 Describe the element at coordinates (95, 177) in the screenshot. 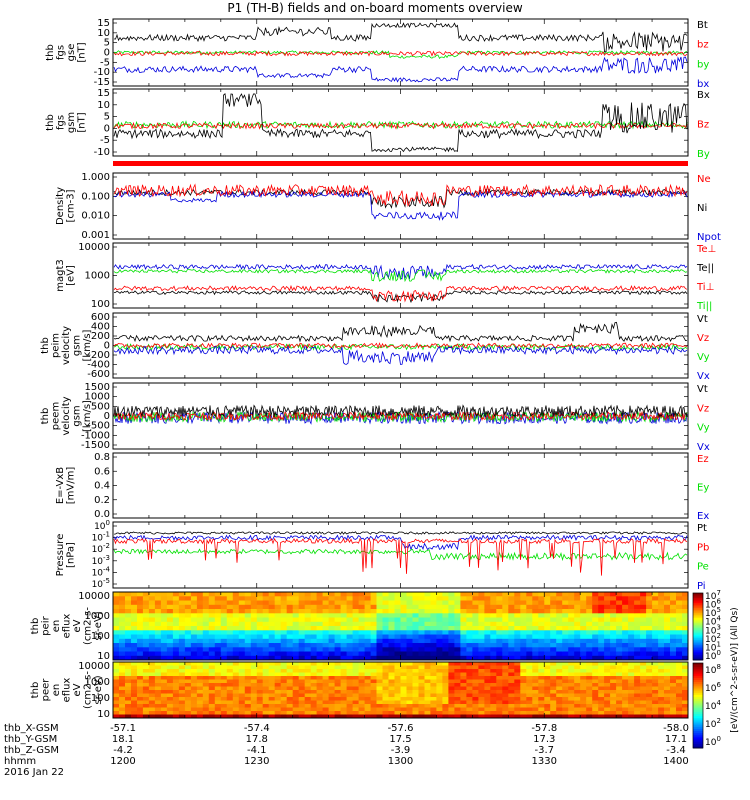

I see `y-tick-label: 1.000` at that location.